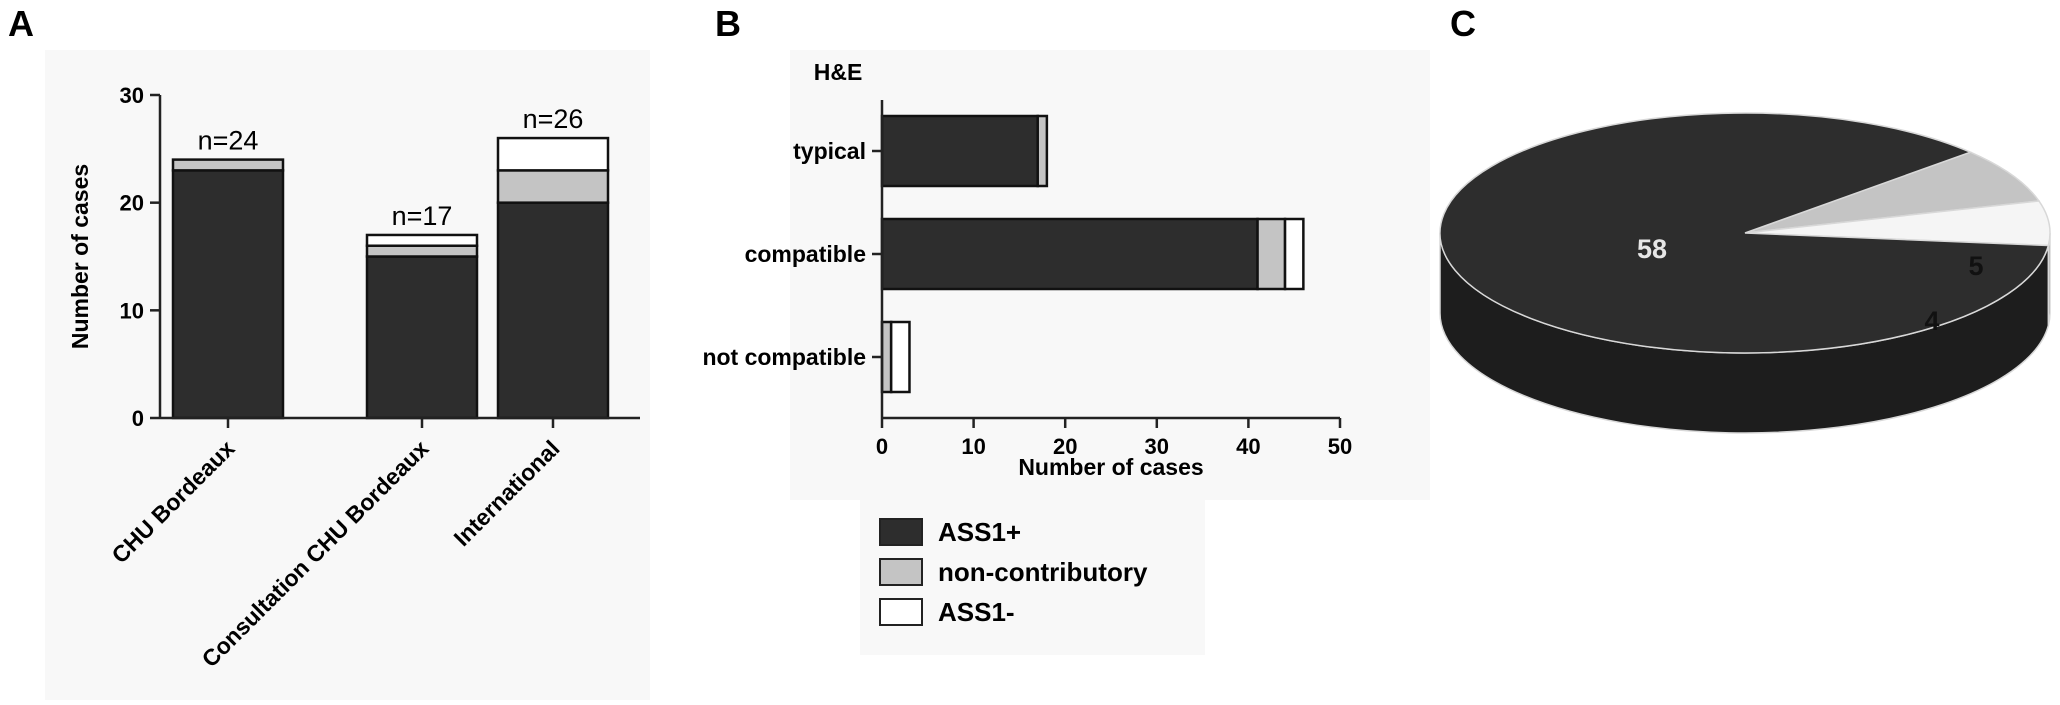  I want to click on bar-international-non-contributory, so click(553, 186).